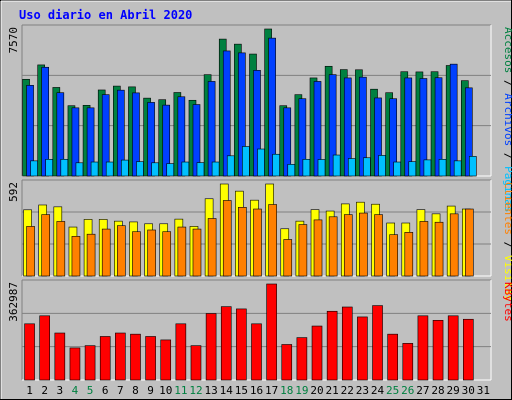  I want to click on x-tick-label: 29, so click(453, 390).